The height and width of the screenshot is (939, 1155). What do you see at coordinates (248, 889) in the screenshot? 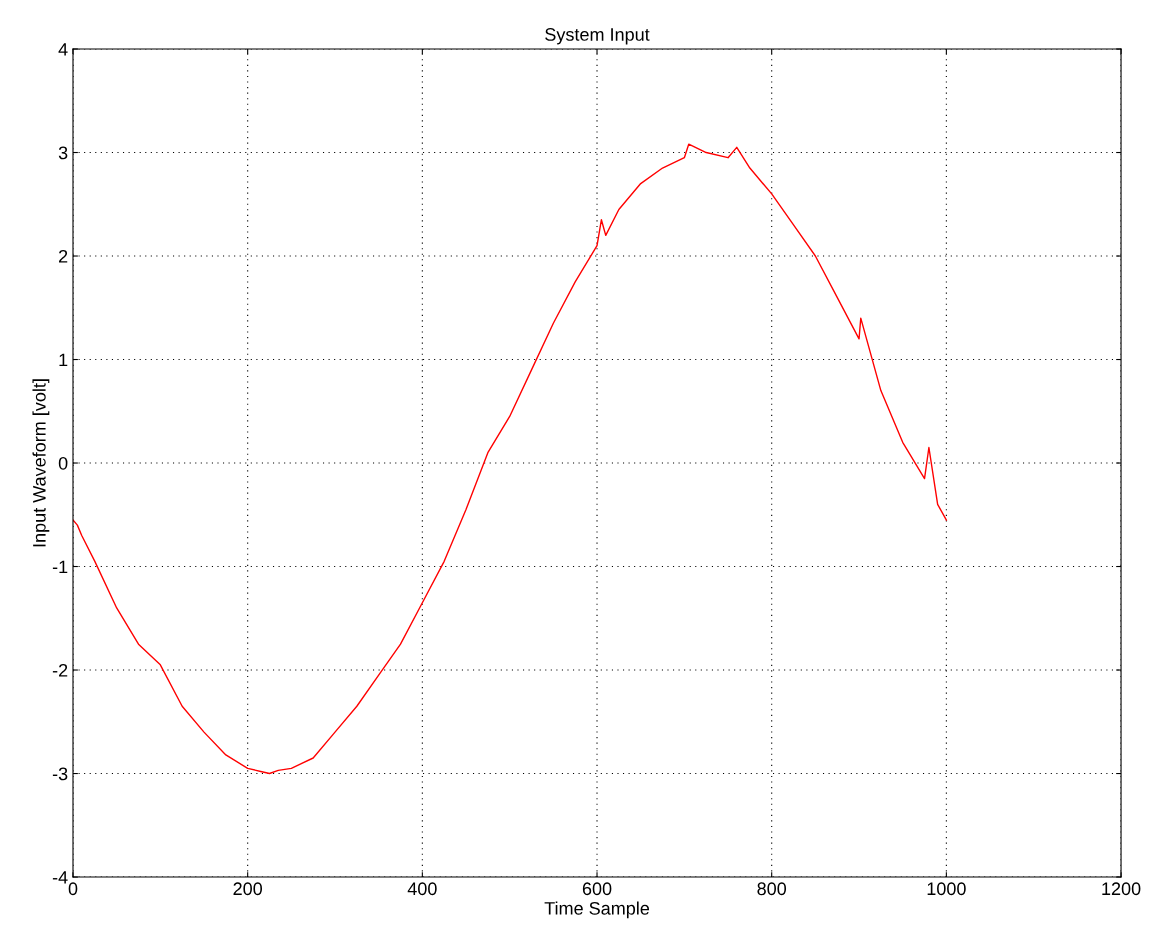
I see `x-tick-label: 200` at bounding box center [248, 889].